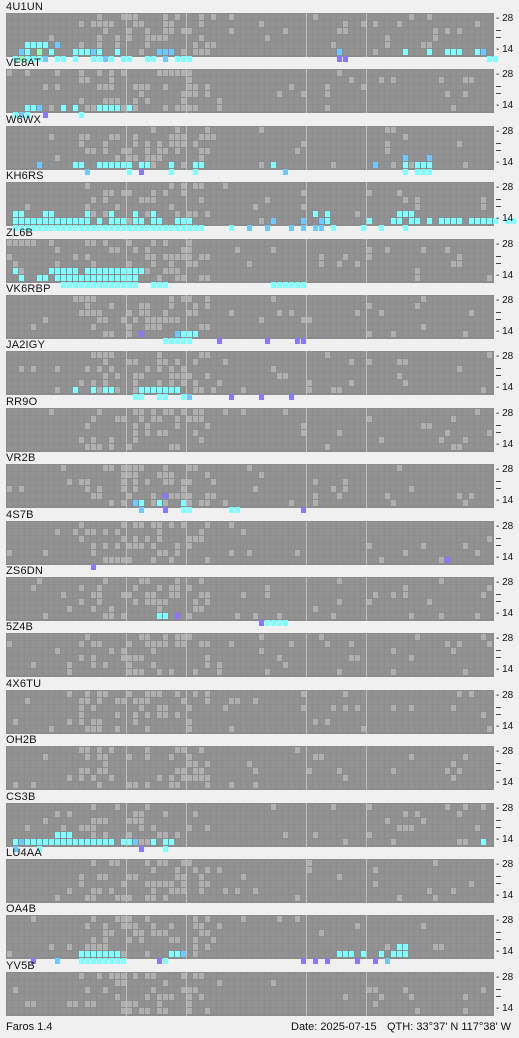  Describe the element at coordinates (23, 120) in the screenshot. I see `station-callsign: W6WX` at that location.